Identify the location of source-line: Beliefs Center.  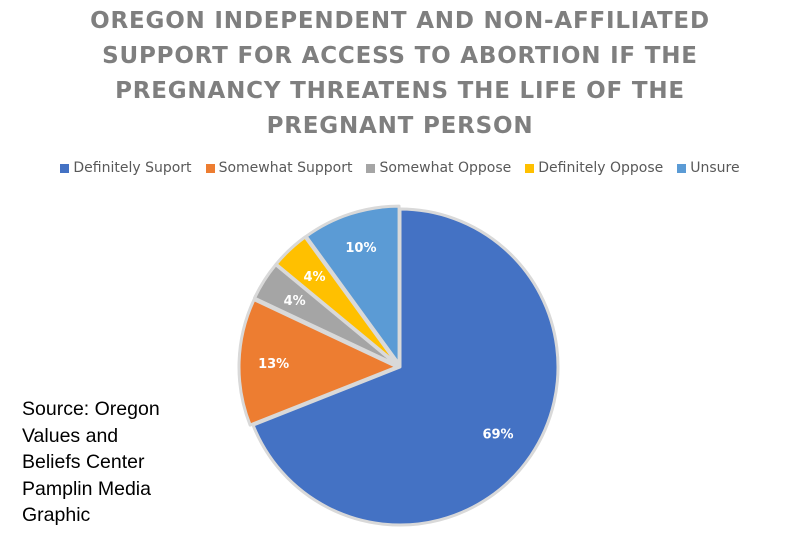
(83, 462).